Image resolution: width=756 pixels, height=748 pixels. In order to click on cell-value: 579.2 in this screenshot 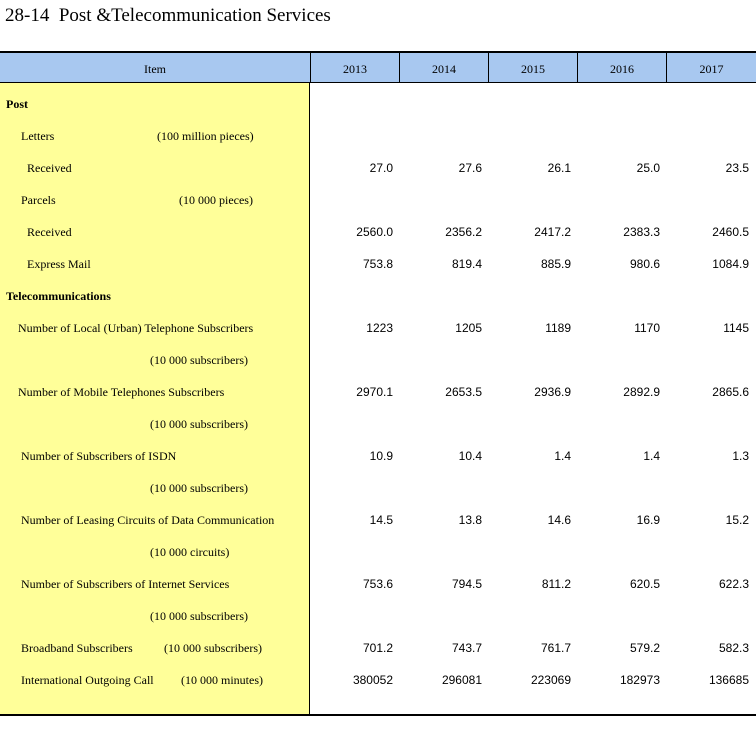, I will do `click(644, 648)`.